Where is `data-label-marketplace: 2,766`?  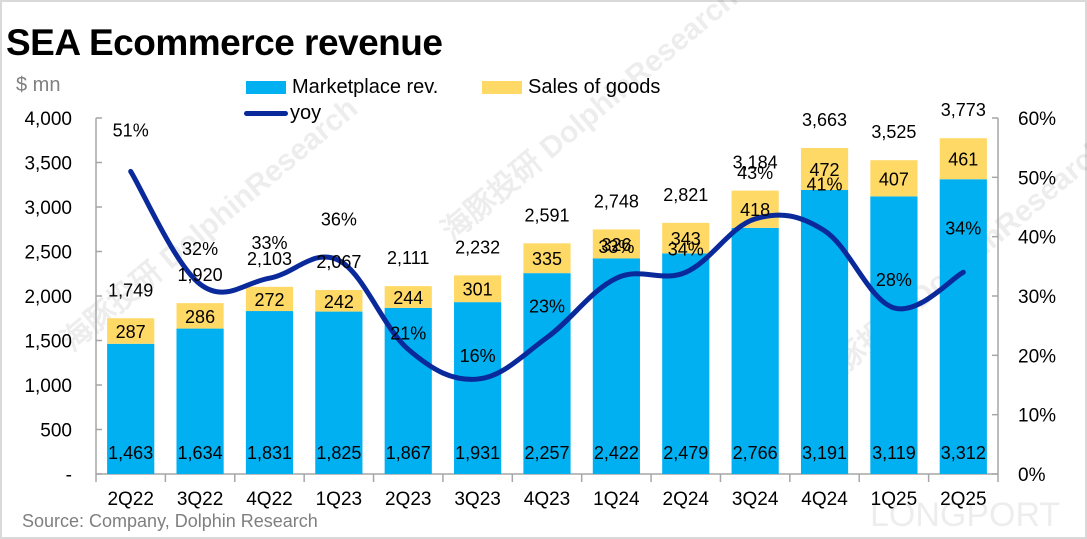
data-label-marketplace: 2,766 is located at coordinates (755, 453).